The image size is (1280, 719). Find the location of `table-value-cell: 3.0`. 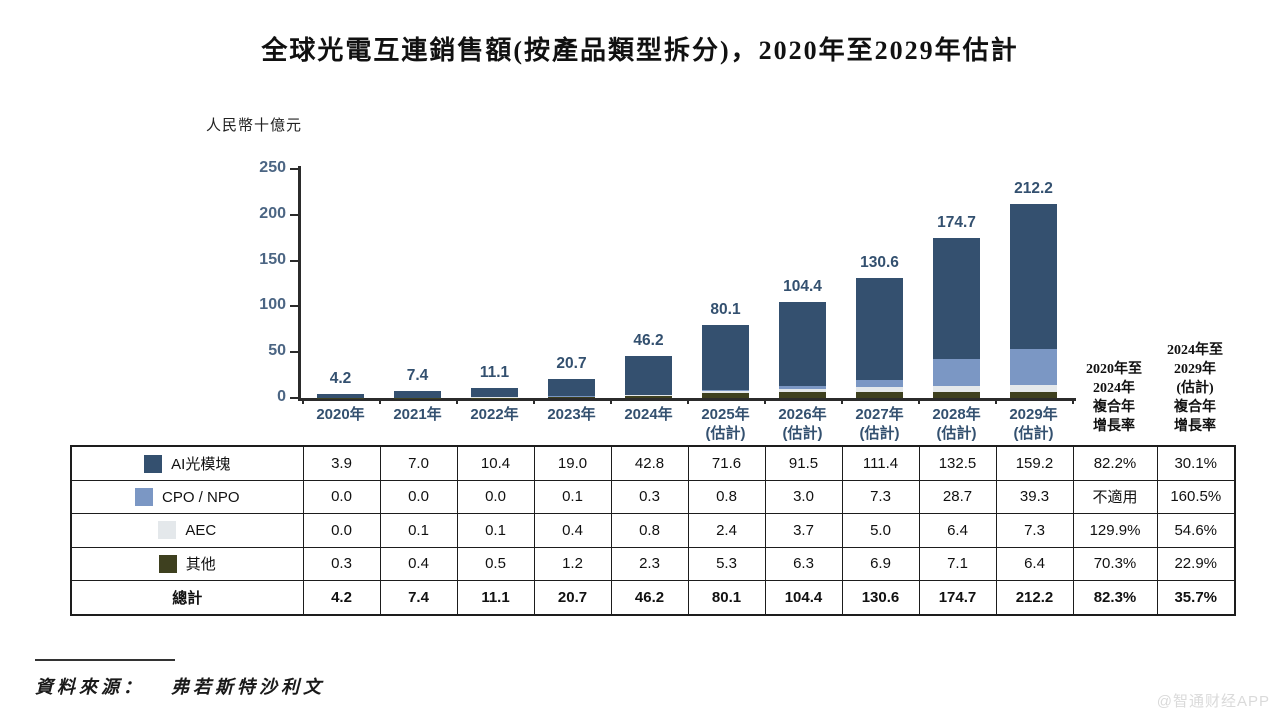

table-value-cell: 3.0 is located at coordinates (803, 496).